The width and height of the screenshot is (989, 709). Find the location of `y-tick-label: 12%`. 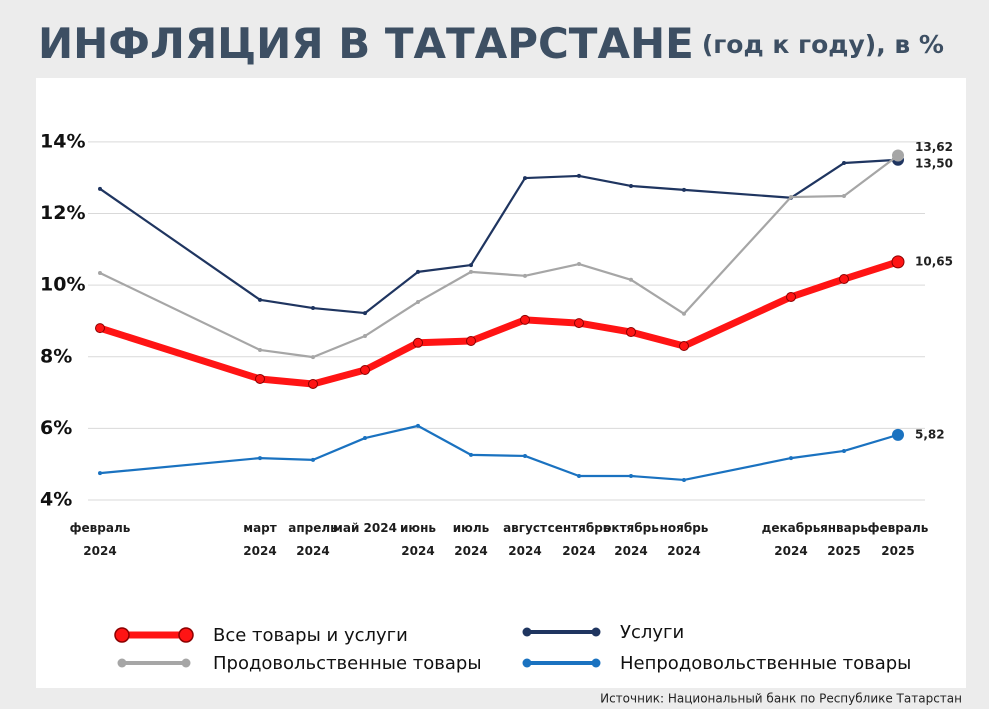

y-tick-label: 12% is located at coordinates (62, 213).